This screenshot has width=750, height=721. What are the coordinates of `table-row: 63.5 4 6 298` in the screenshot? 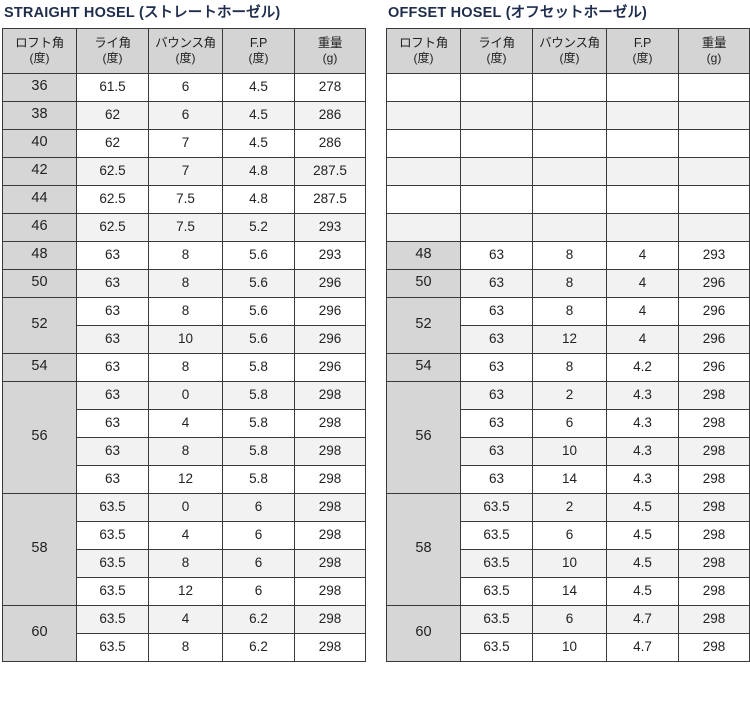 It's located at (184, 535).